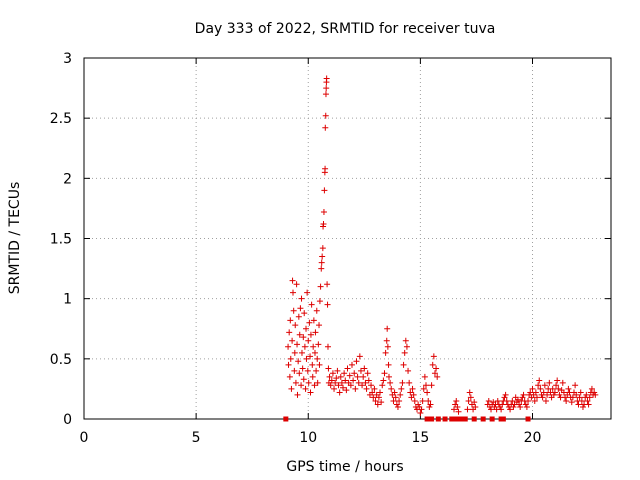  I want to click on y-tick-label: 2.5, so click(61, 119).